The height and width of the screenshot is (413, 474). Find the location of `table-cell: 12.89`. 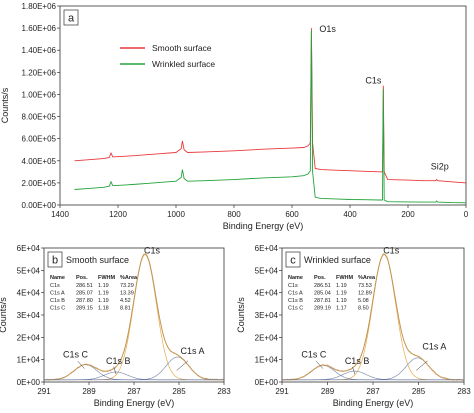

table-cell: 12.89 is located at coordinates (365, 294).